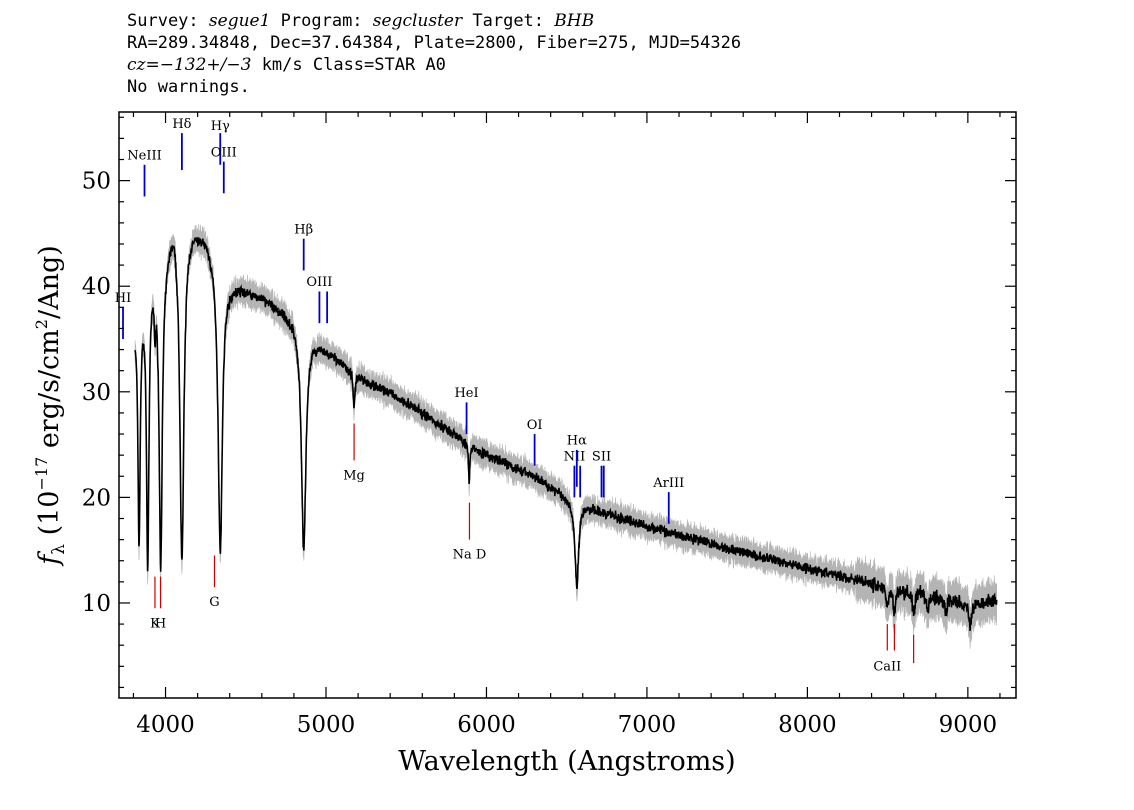 The width and height of the screenshot is (1134, 810). I want to click on line-marker-label: NeIII, so click(144, 156).